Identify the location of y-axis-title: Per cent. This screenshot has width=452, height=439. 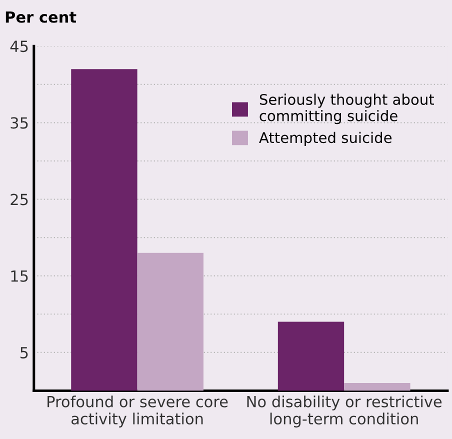
(41, 17).